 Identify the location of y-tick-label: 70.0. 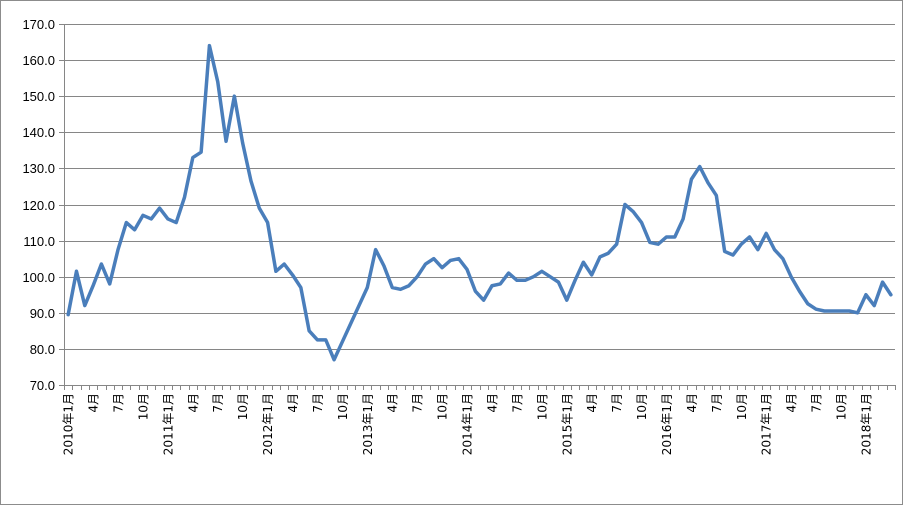
(42, 385).